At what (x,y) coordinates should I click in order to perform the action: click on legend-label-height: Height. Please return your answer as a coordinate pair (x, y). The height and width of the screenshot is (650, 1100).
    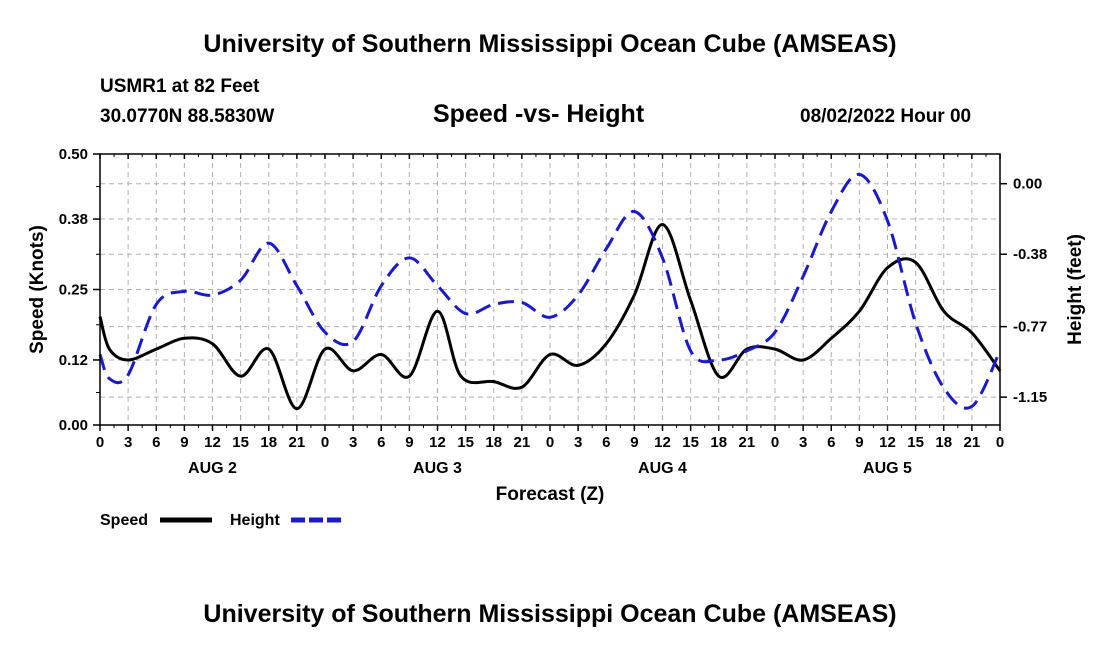
    Looking at the image, I should click on (255, 520).